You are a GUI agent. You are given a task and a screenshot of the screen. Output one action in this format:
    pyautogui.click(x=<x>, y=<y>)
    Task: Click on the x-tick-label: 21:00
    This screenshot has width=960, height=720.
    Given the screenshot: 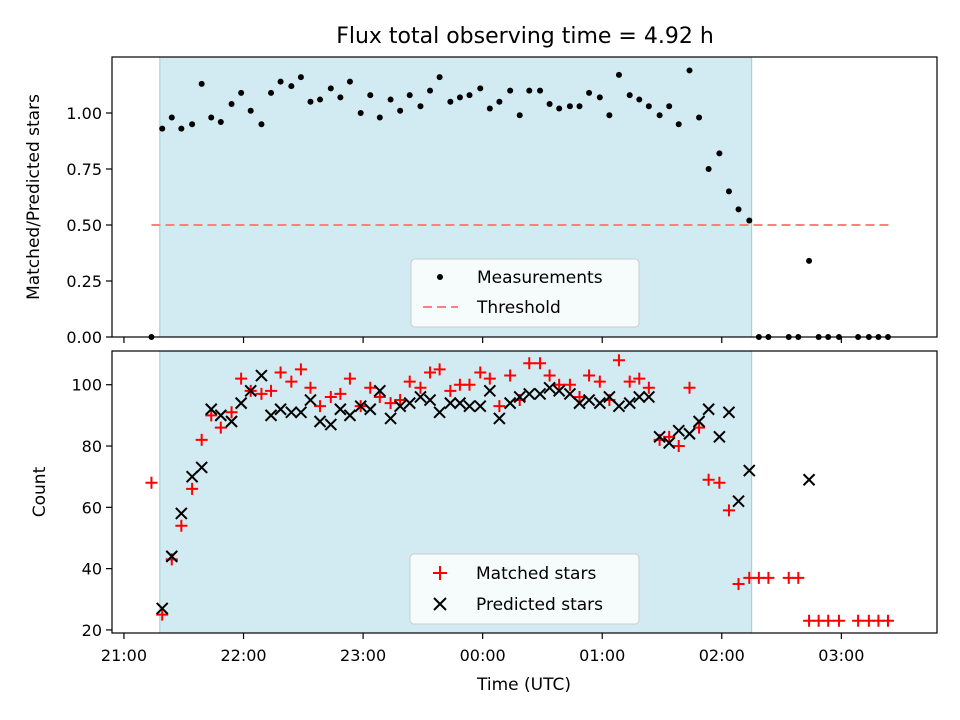 What is the action you would take?
    pyautogui.click(x=124, y=655)
    